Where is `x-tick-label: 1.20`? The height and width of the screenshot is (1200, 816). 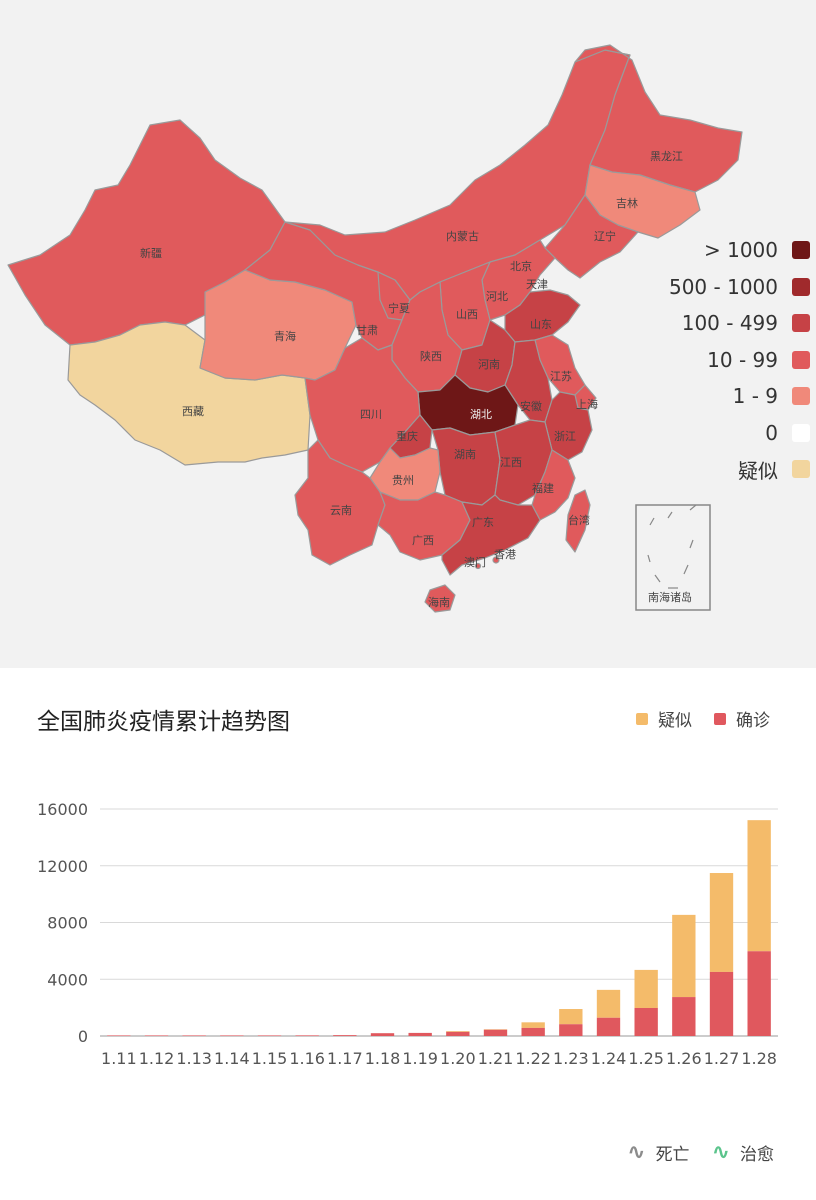 x-tick-label: 1.20 is located at coordinates (458, 1058).